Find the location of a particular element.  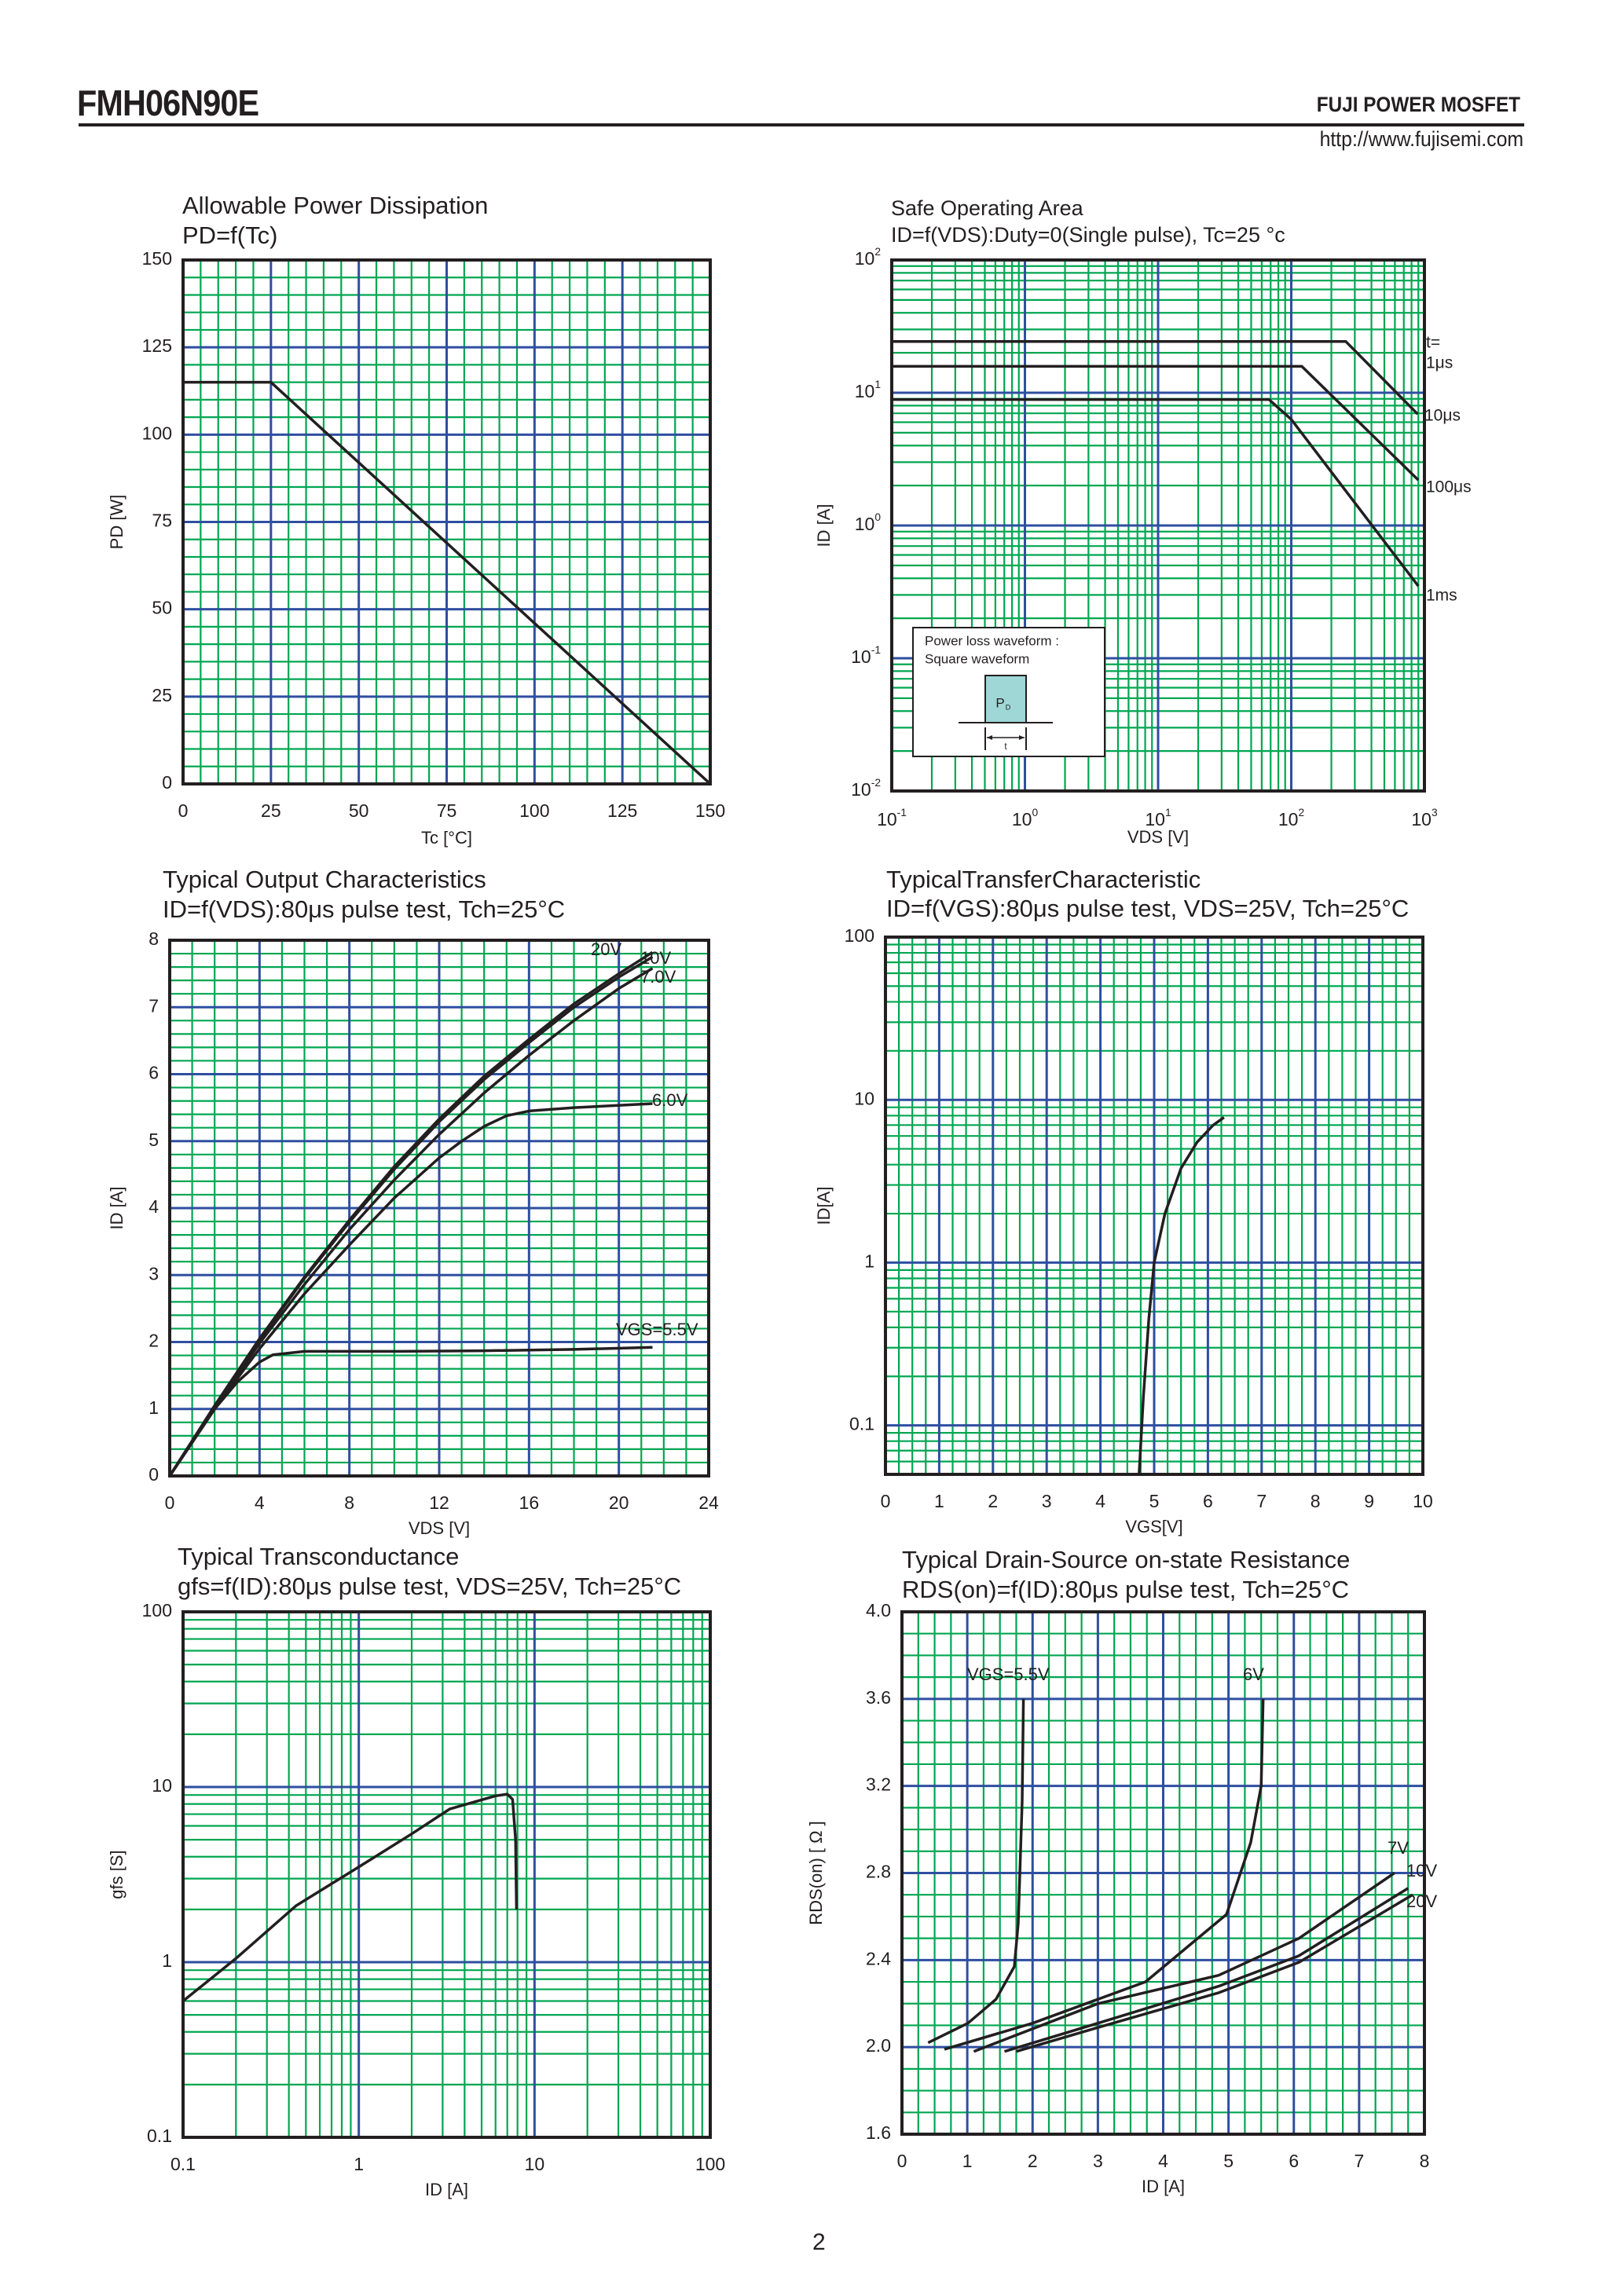

pulse-width-label: t= is located at coordinates (1433, 343).